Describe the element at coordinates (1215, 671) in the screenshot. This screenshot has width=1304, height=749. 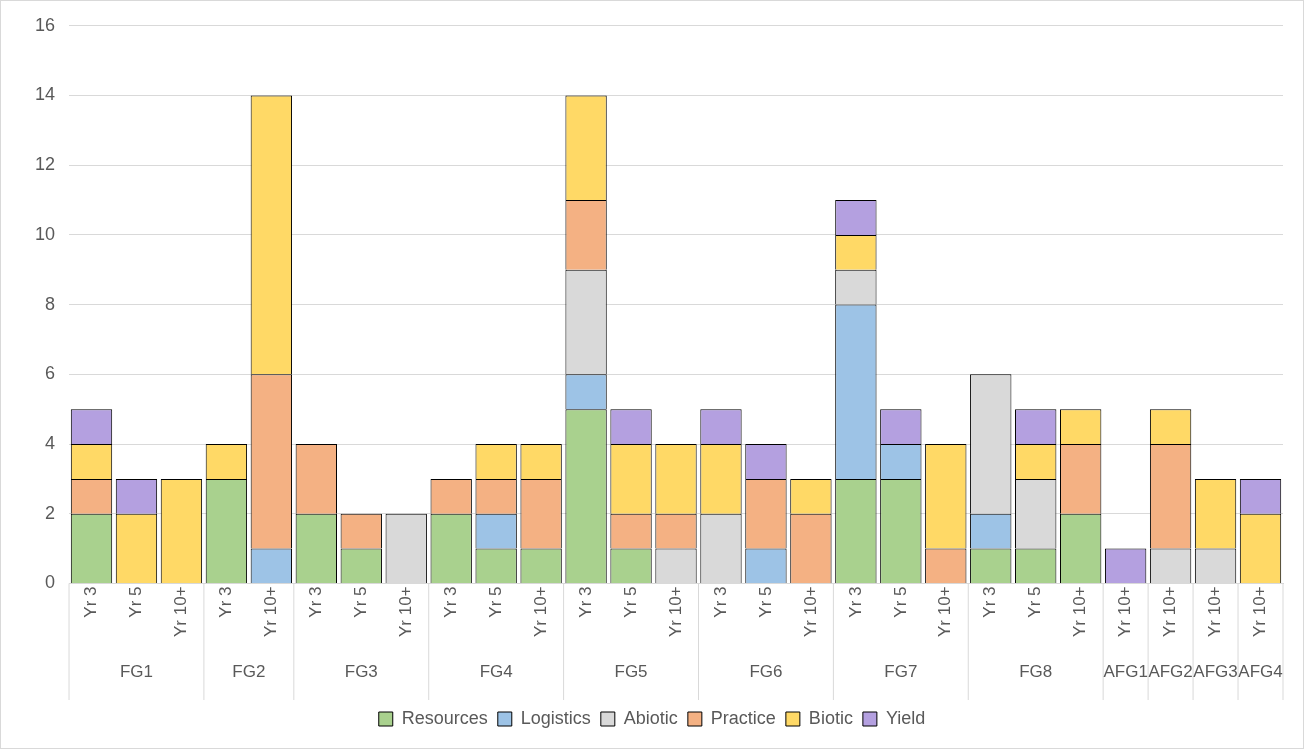
I see `text: AFG3` at that location.